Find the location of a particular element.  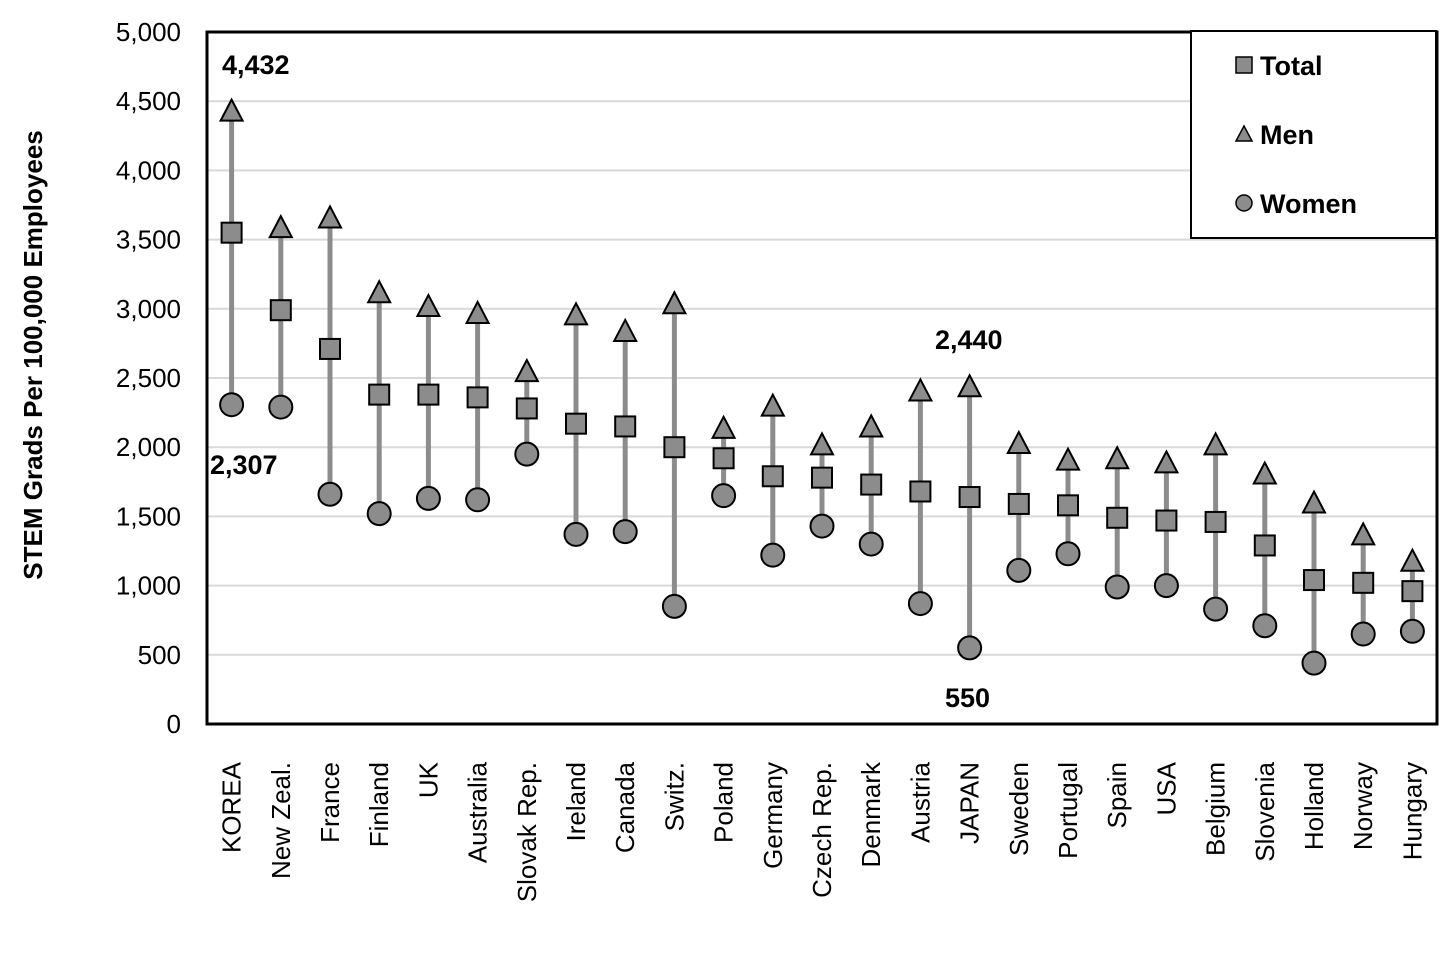

y-tick-label: 2,000 is located at coordinates (148, 447).